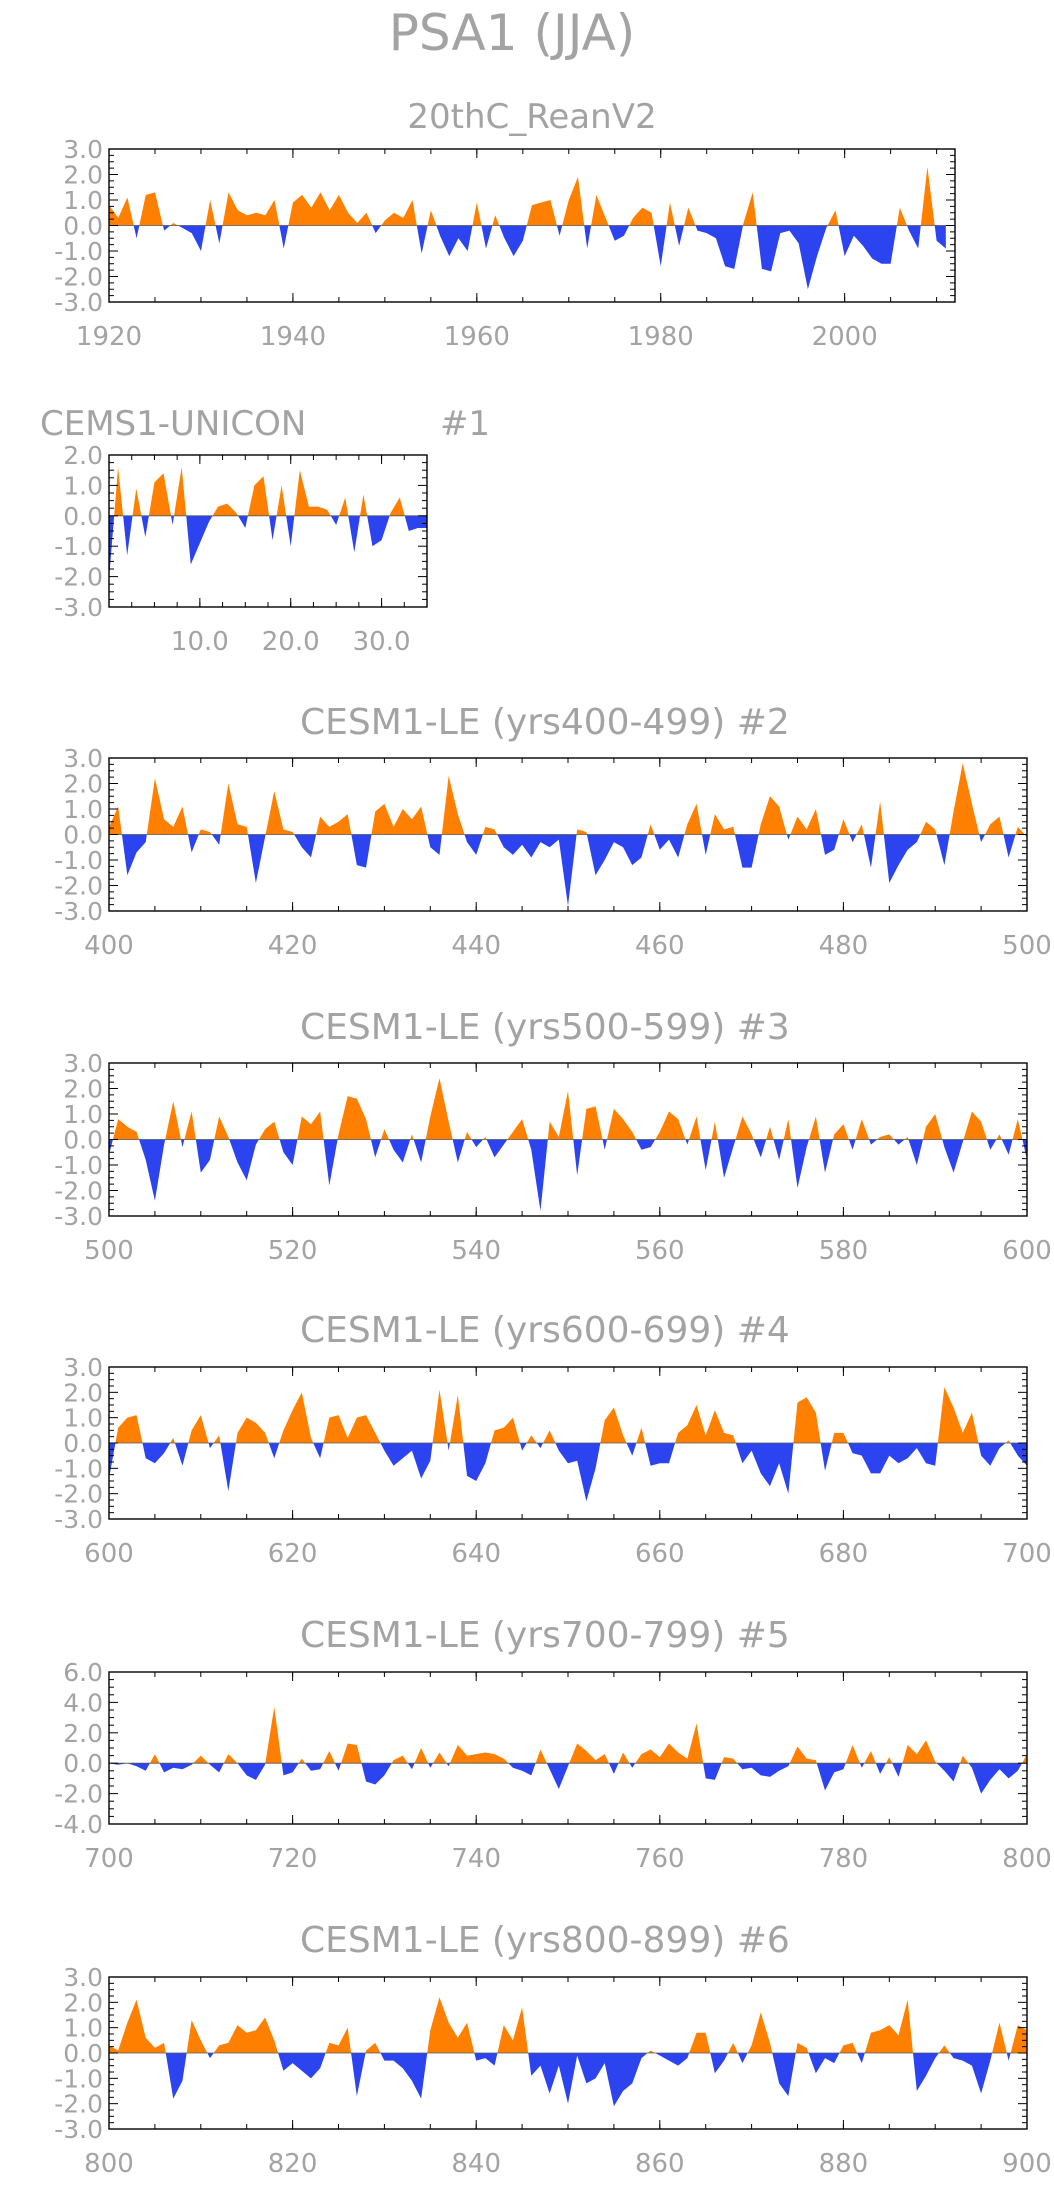  I want to click on x-tick-label: 1940, so click(293, 337).